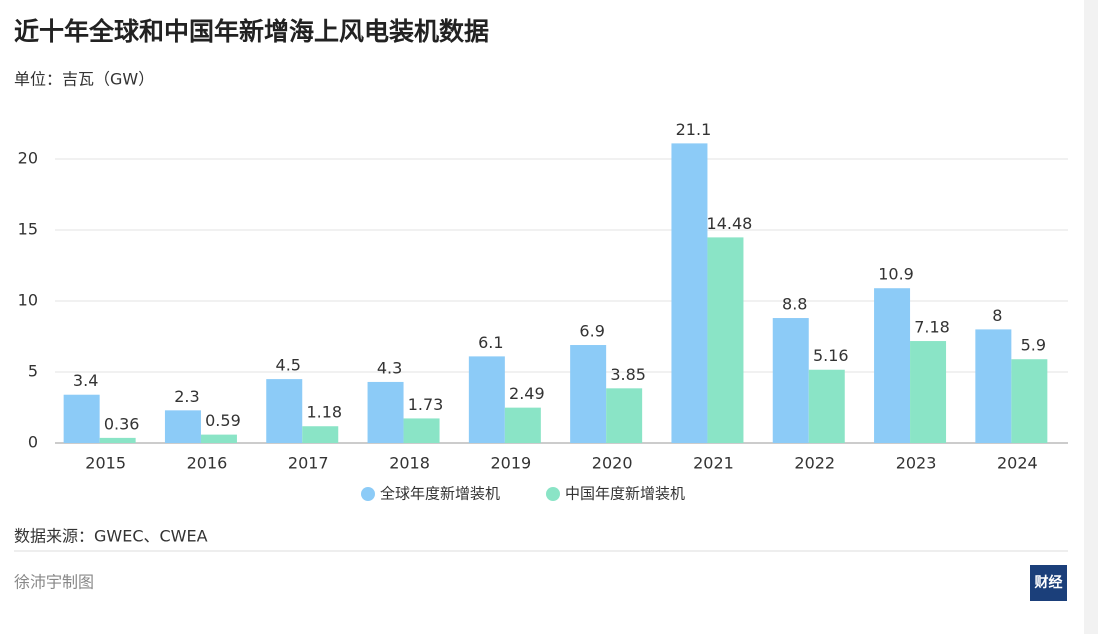  I want to click on x-tick-label: 2023, so click(916, 463).